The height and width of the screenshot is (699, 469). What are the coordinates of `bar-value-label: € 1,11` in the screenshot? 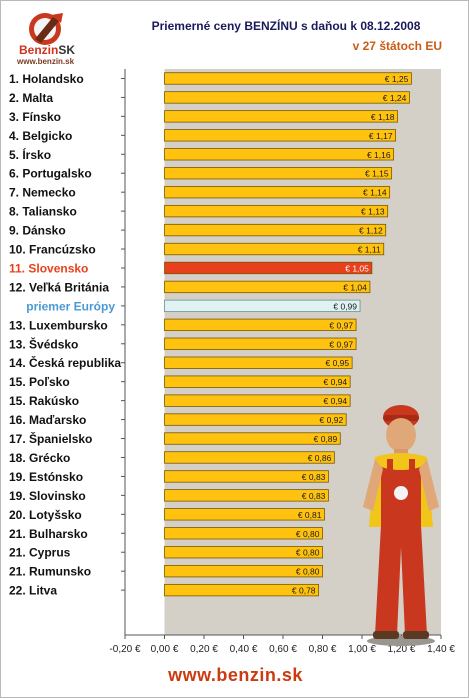 It's located at (369, 250).